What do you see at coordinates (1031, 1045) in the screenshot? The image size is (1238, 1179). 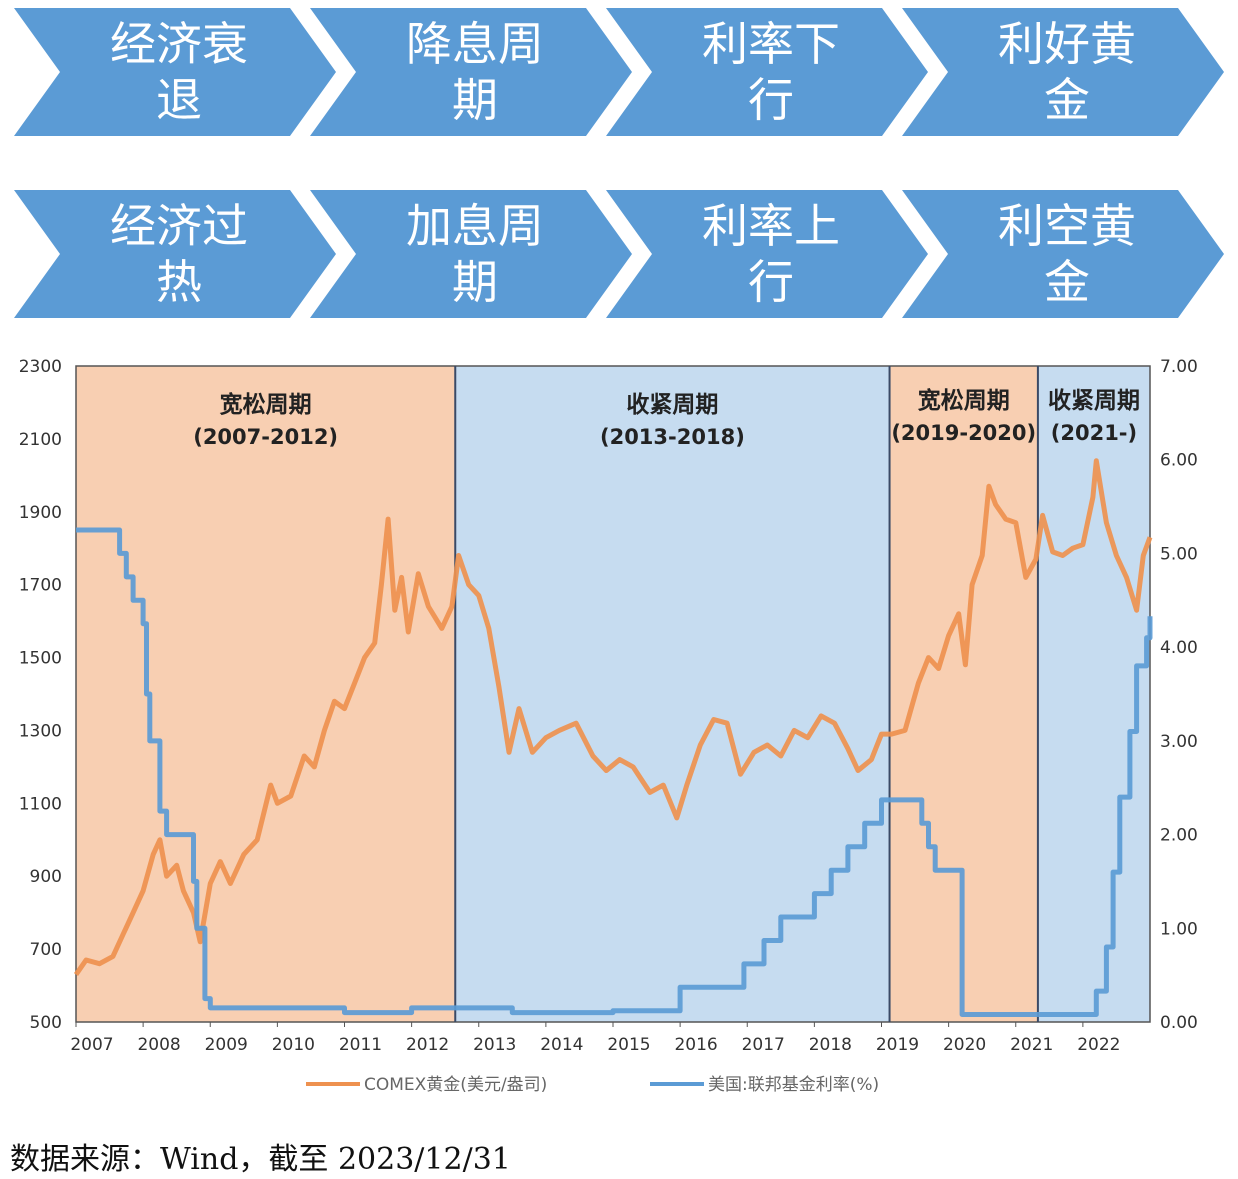 I see `x-tick-label: 2021` at bounding box center [1031, 1045].